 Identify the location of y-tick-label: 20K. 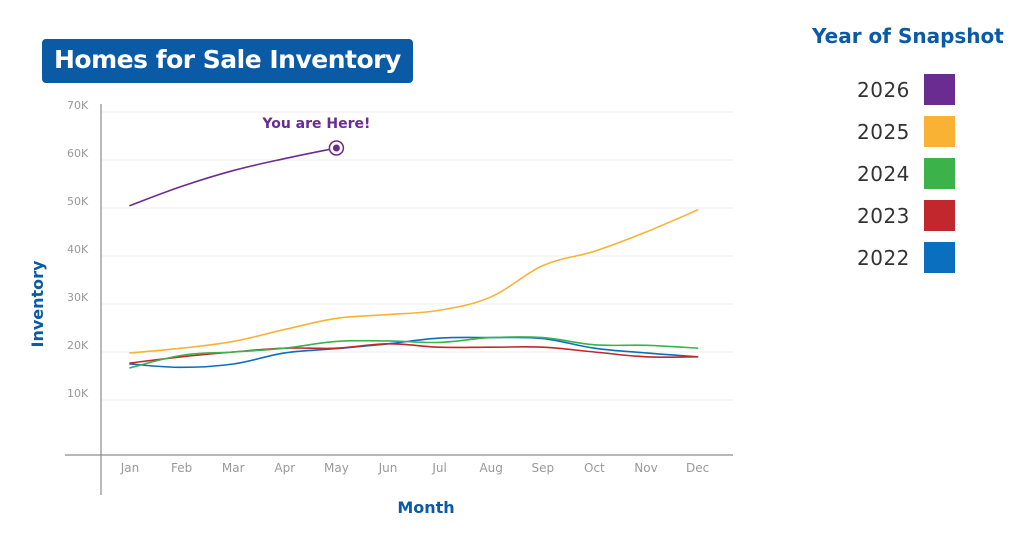
(78, 345).